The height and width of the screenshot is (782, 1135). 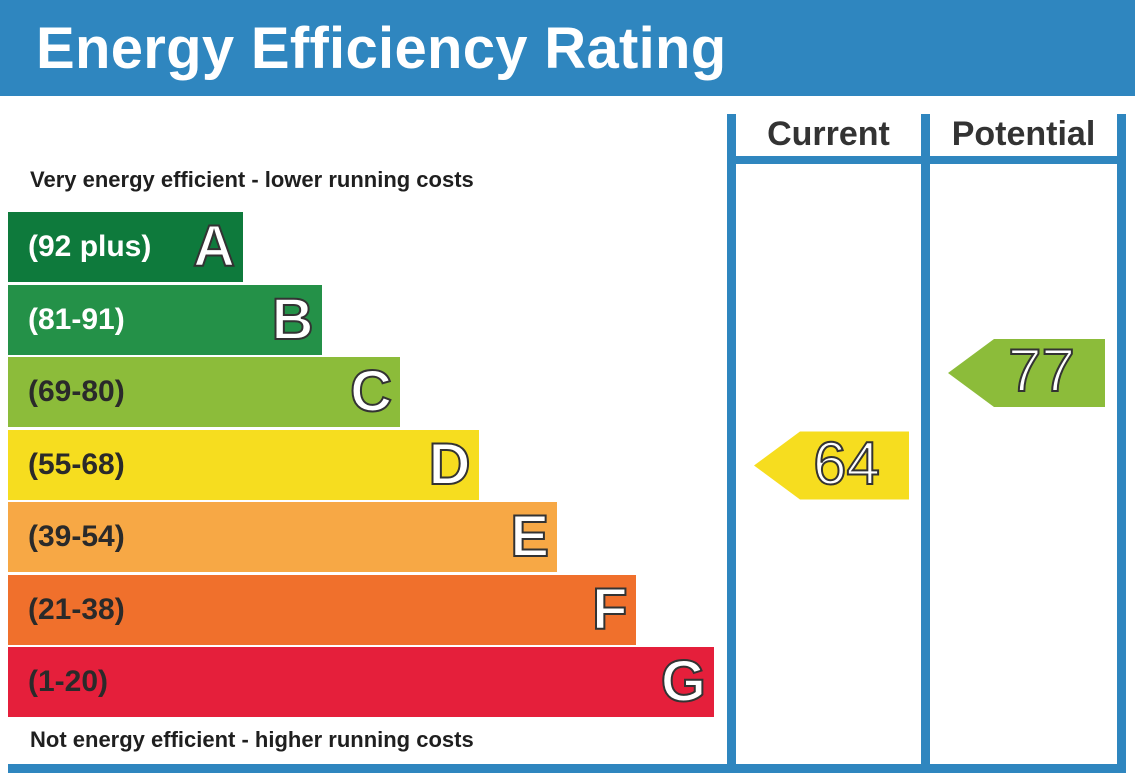 What do you see at coordinates (1023, 134) in the screenshot?
I see `potential-column-header: Potential` at bounding box center [1023, 134].